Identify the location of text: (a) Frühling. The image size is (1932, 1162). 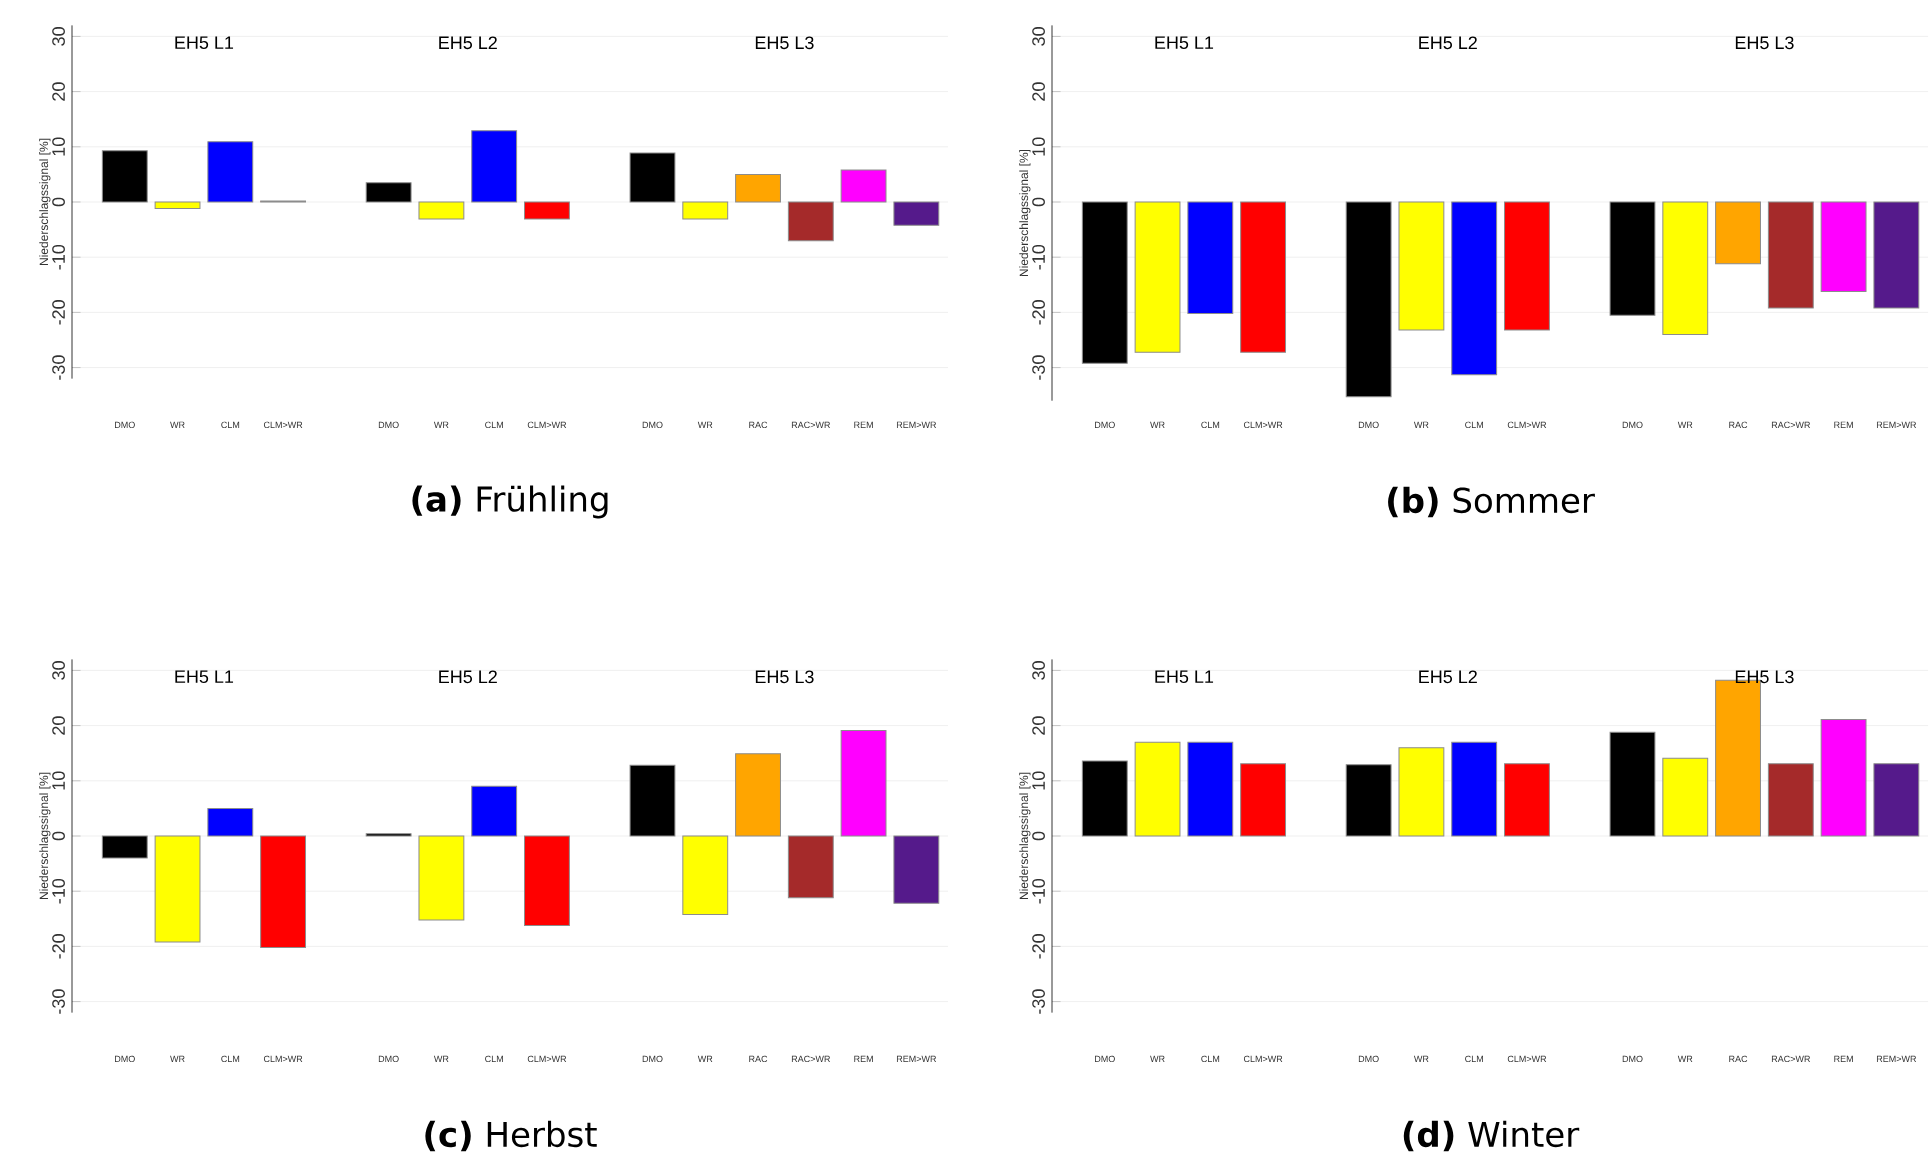
(510, 502).